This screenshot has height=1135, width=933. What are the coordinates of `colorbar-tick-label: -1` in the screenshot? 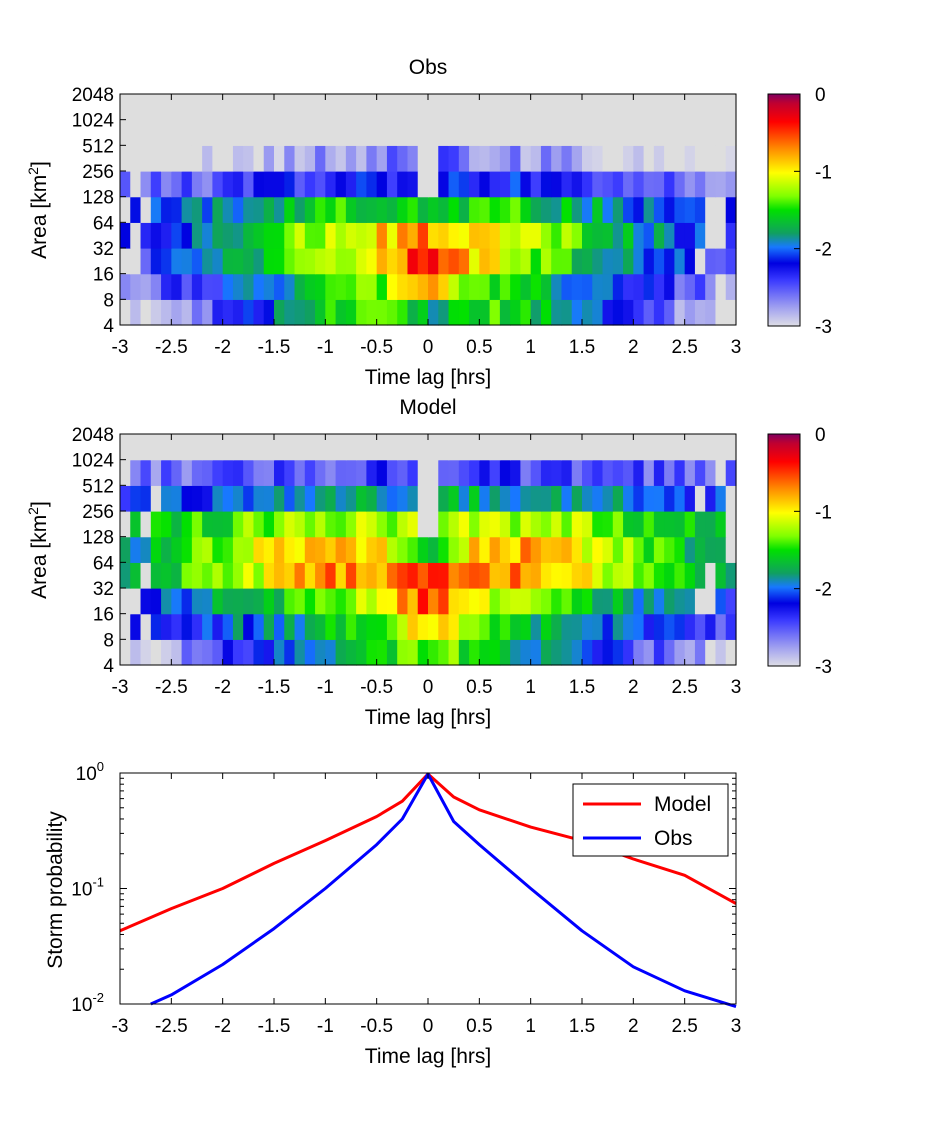 It's located at (823, 512).